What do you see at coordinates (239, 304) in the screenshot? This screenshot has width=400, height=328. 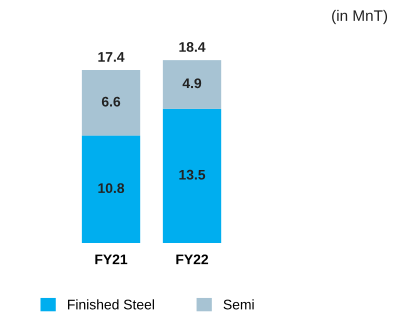 I see `legend-label: Semi` at bounding box center [239, 304].